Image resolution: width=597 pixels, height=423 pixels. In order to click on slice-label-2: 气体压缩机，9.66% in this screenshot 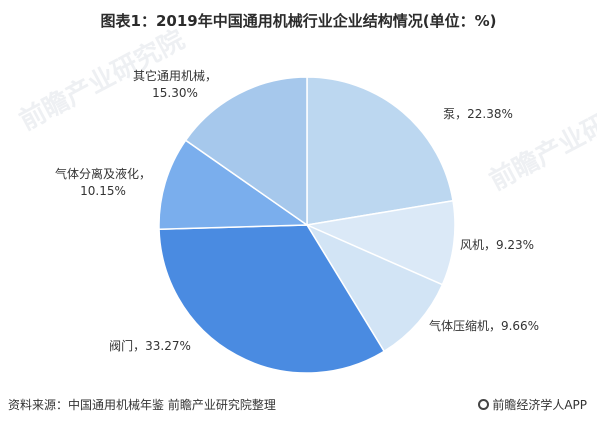, I will do `click(484, 325)`.